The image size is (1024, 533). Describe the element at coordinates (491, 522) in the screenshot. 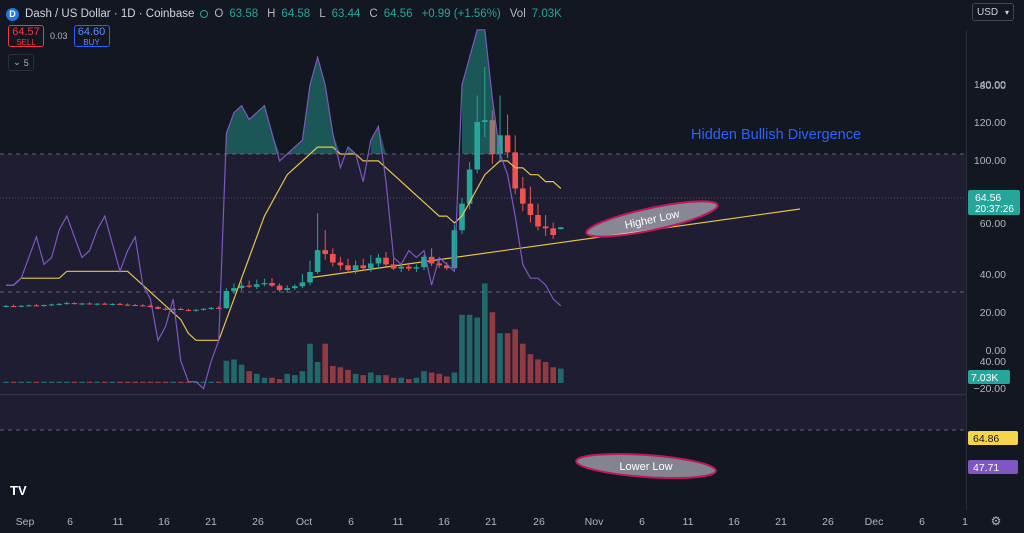

I see `time-tick-label: 21` at that location.